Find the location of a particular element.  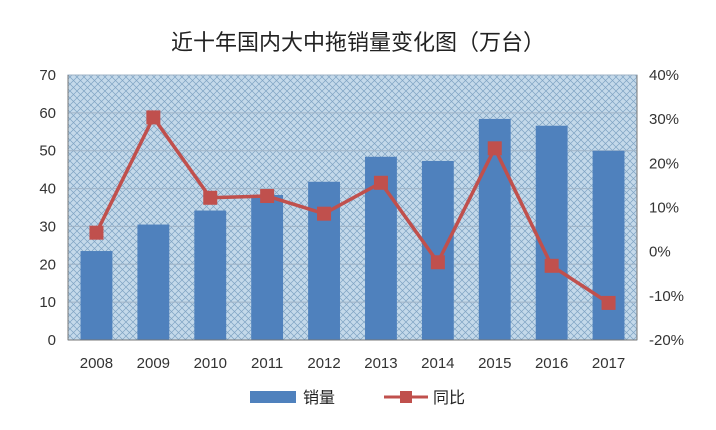

bar-2010 is located at coordinates (210, 275).